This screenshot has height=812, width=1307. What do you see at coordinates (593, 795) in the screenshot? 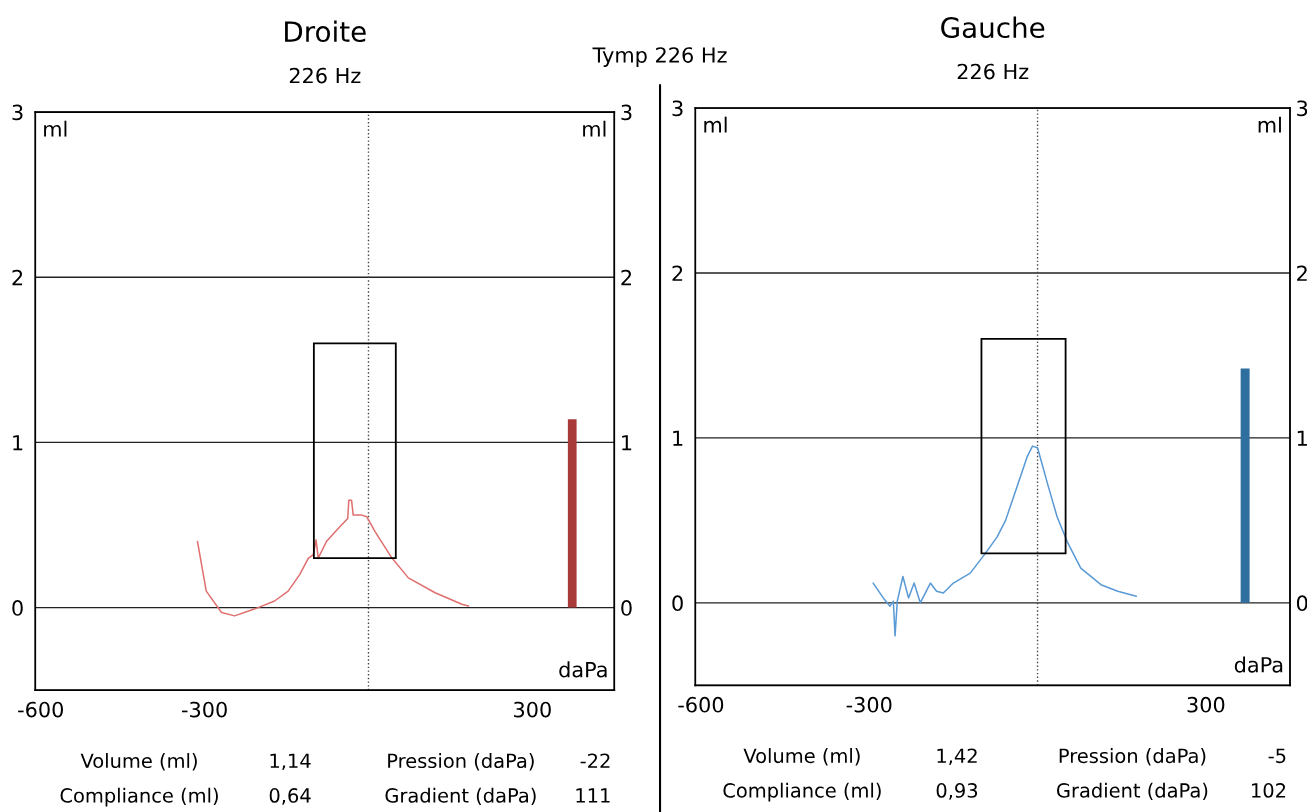
I see `text: 111` at bounding box center [593, 795].